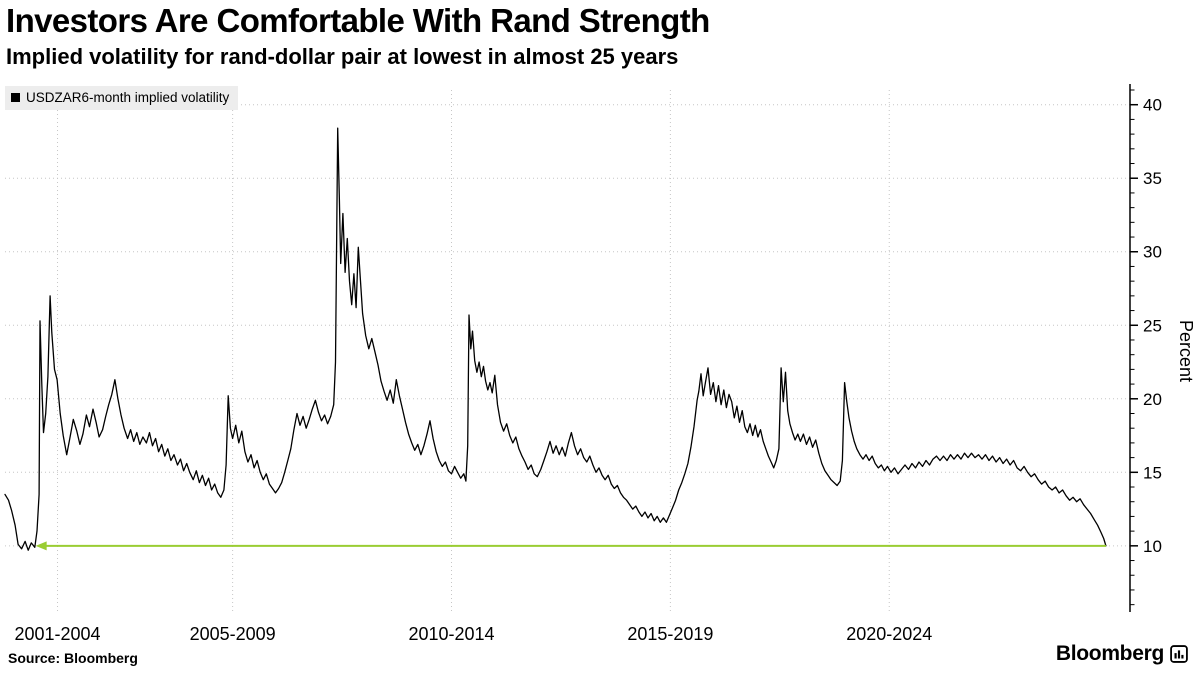  Describe the element at coordinates (889, 634) in the screenshot. I see `x-tick-label: 2020-2024` at that location.